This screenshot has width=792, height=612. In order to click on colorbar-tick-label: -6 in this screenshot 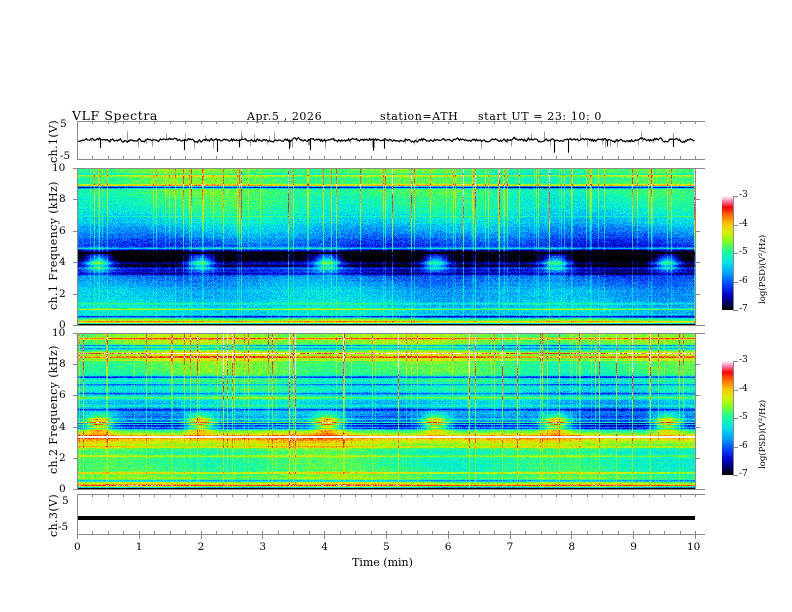, I will do `click(743, 445)`.